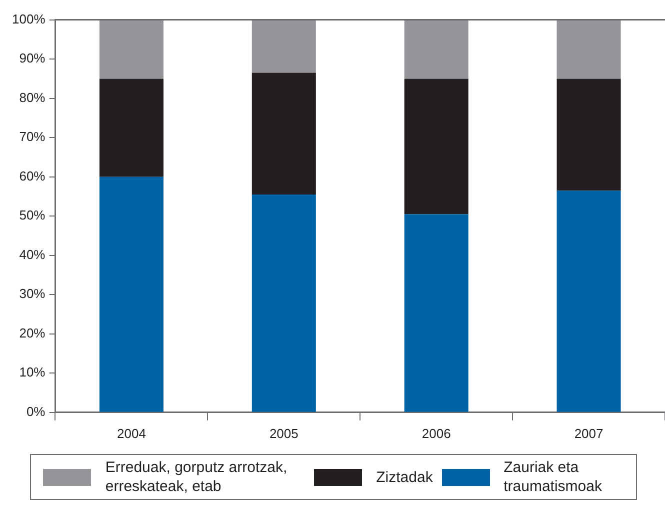 The height and width of the screenshot is (508, 665). What do you see at coordinates (32, 332) in the screenshot?
I see `y-tick-label: 20%` at bounding box center [32, 332].